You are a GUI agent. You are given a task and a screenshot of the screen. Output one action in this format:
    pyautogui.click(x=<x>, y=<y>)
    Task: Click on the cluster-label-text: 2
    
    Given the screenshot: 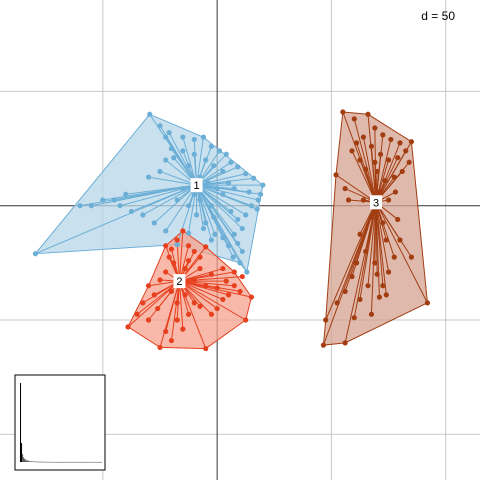 What is the action you would take?
    pyautogui.click(x=179, y=282)
    